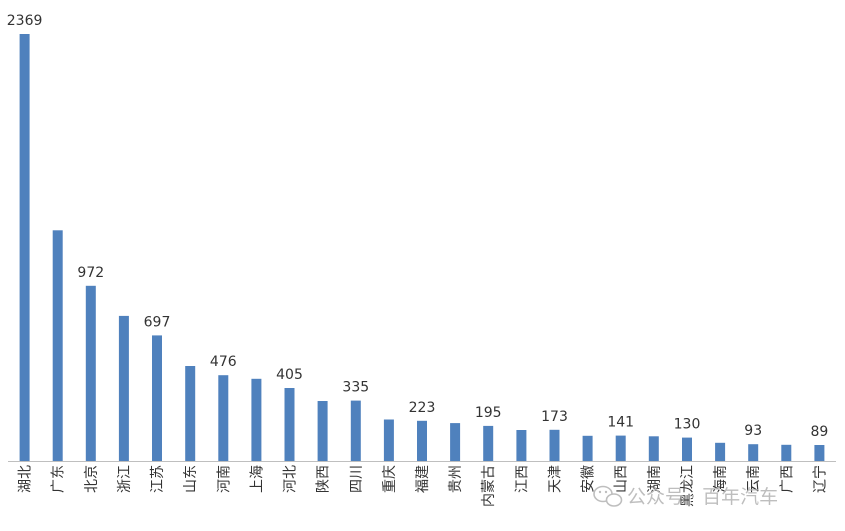 This screenshot has width=845, height=531. Describe the element at coordinates (25, 21) in the screenshot. I see `value-label-0: 2369` at that location.